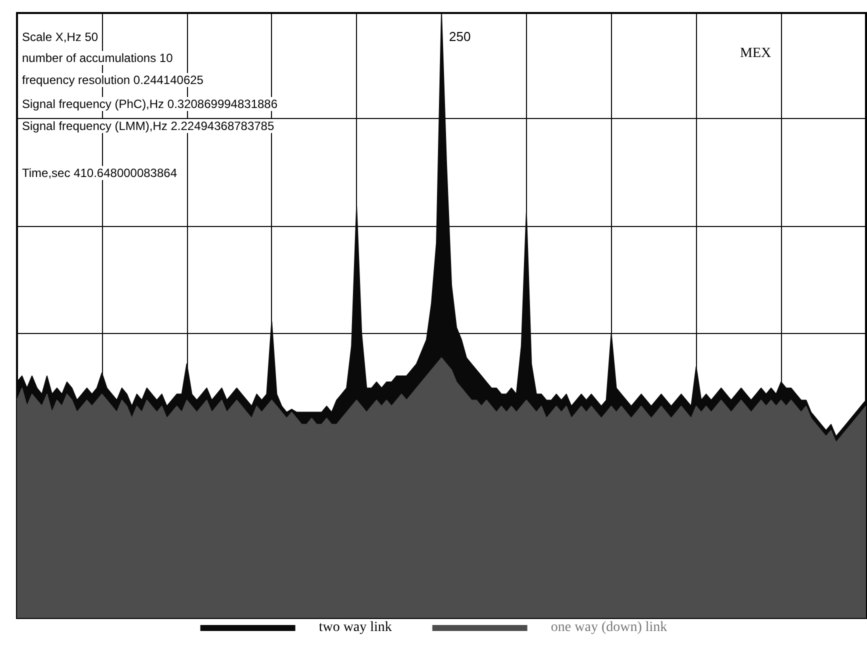 This screenshot has height=658, width=867. Describe the element at coordinates (100, 173) in the screenshot. I see `annotation: Time,sec 410.648000083864` at that location.